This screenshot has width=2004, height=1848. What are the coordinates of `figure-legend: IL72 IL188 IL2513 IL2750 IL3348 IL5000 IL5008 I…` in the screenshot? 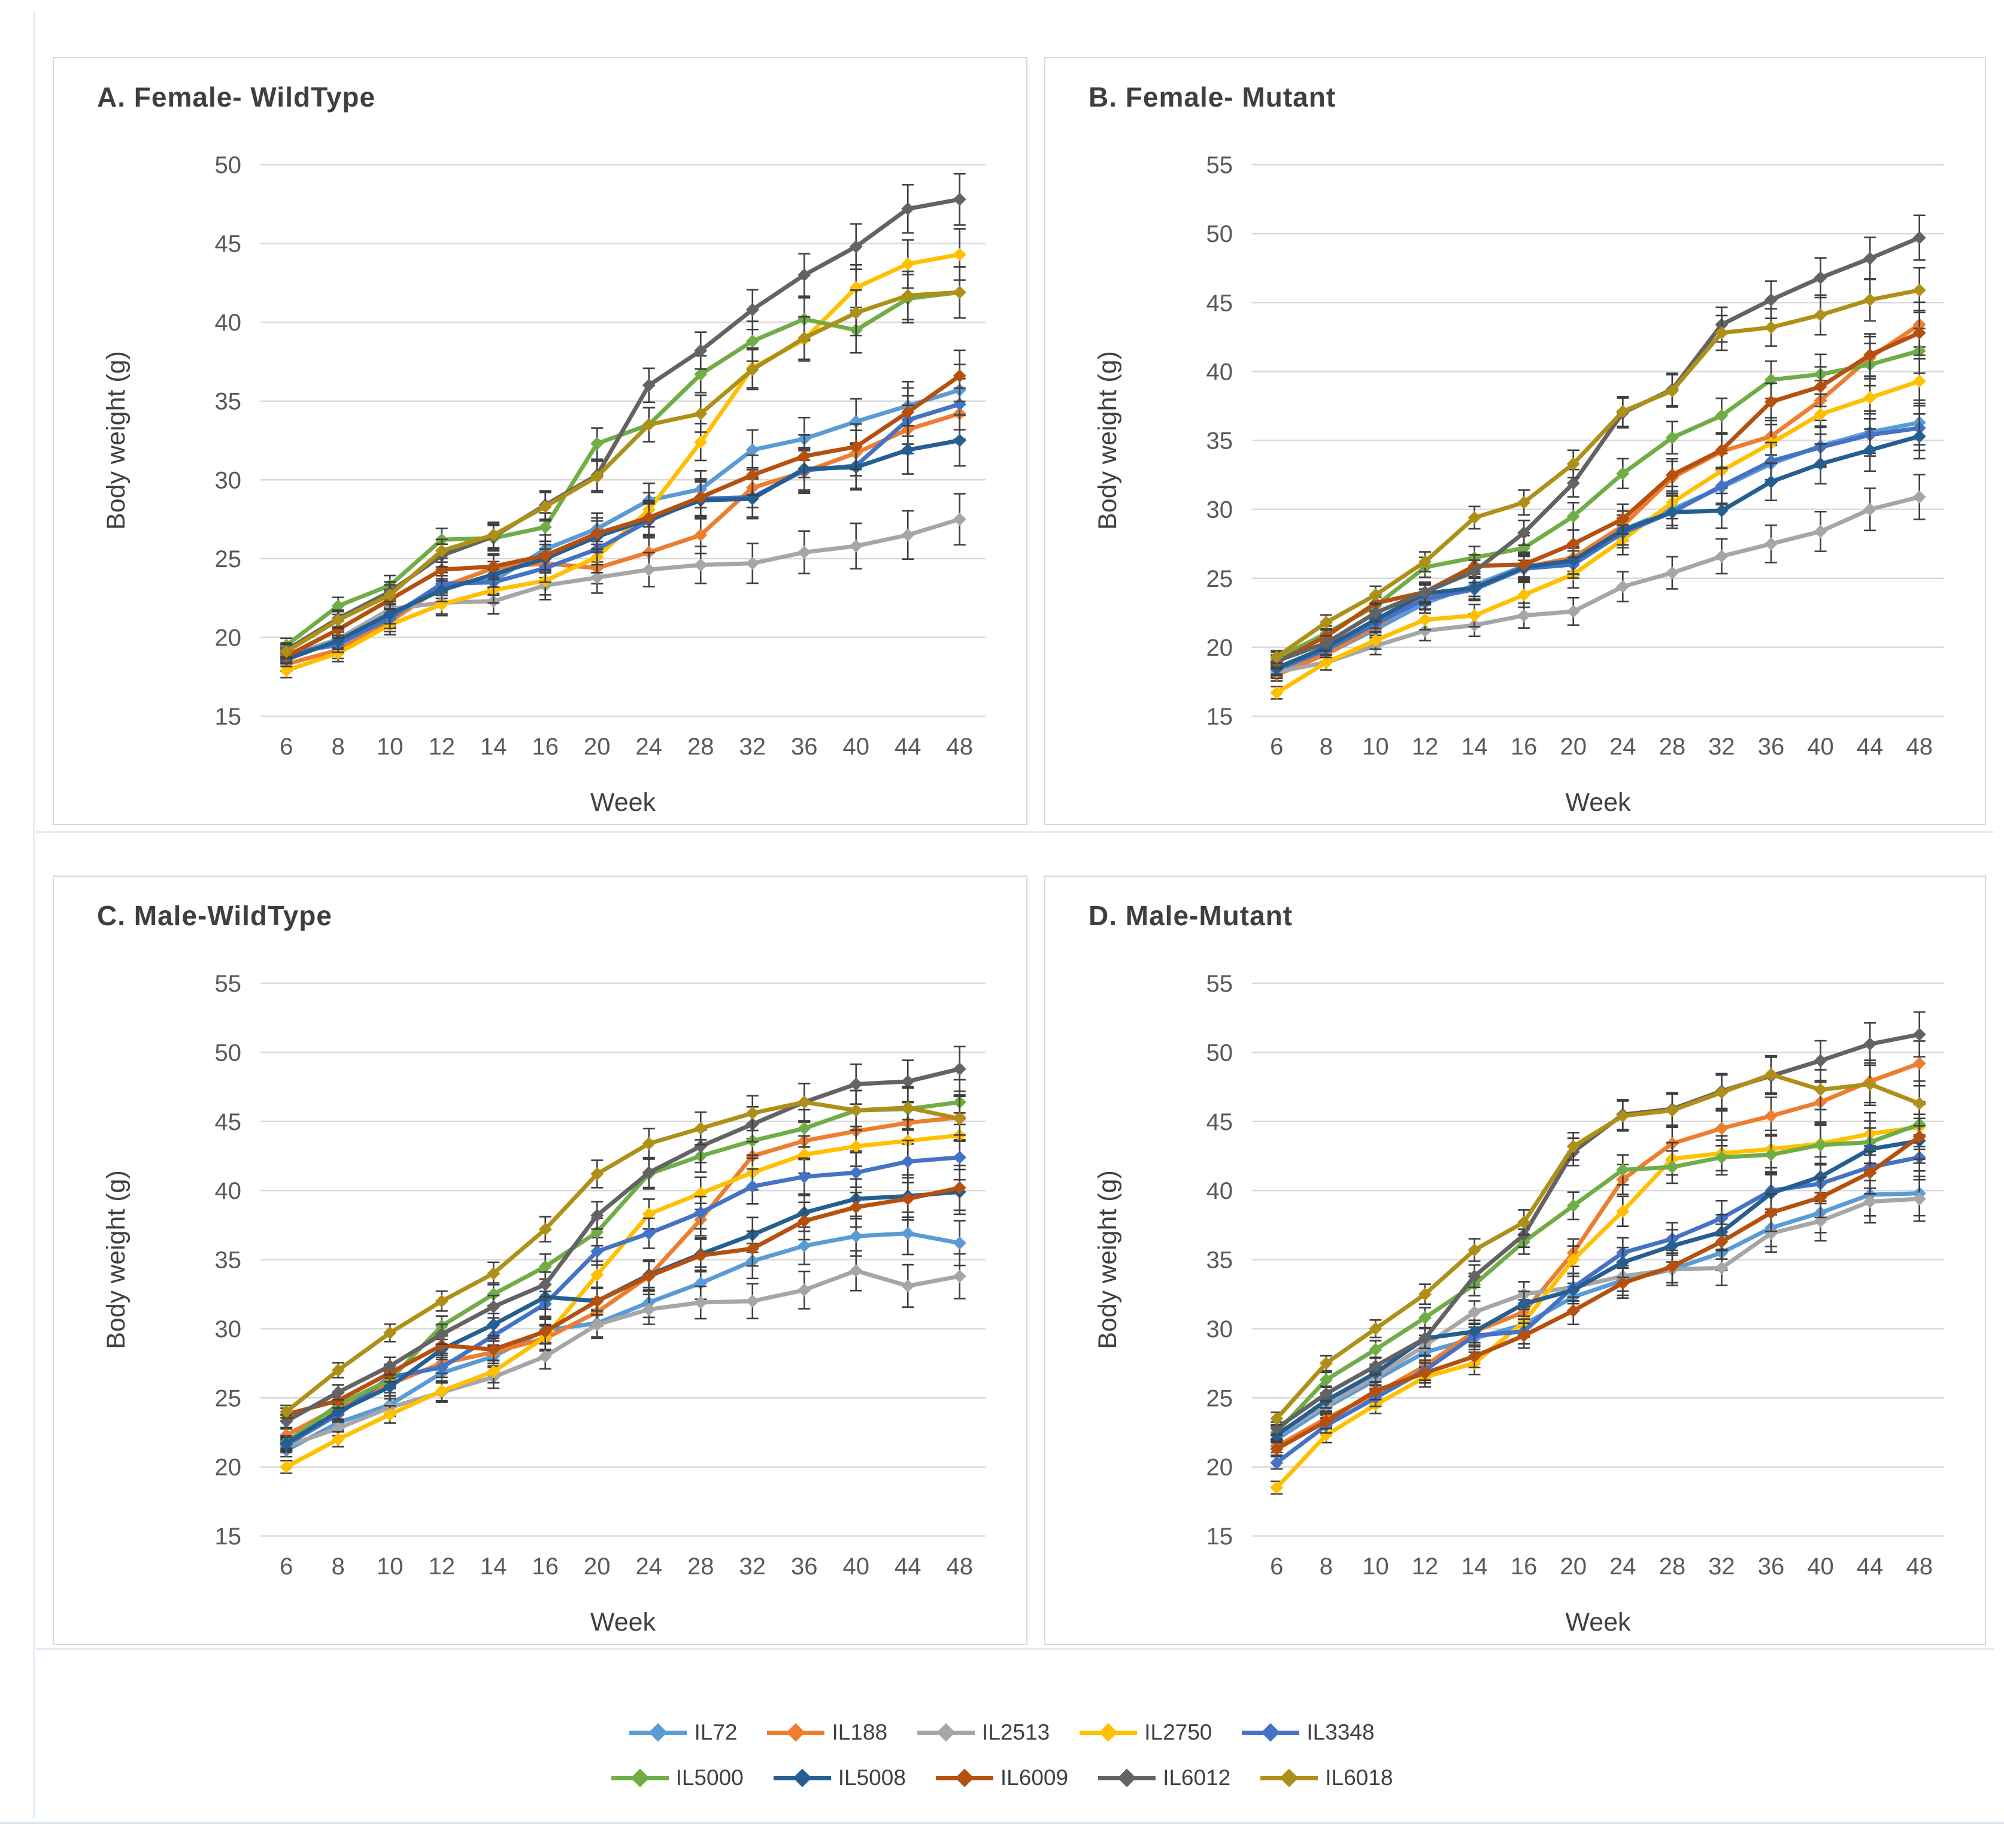 It's located at (1002, 1755).